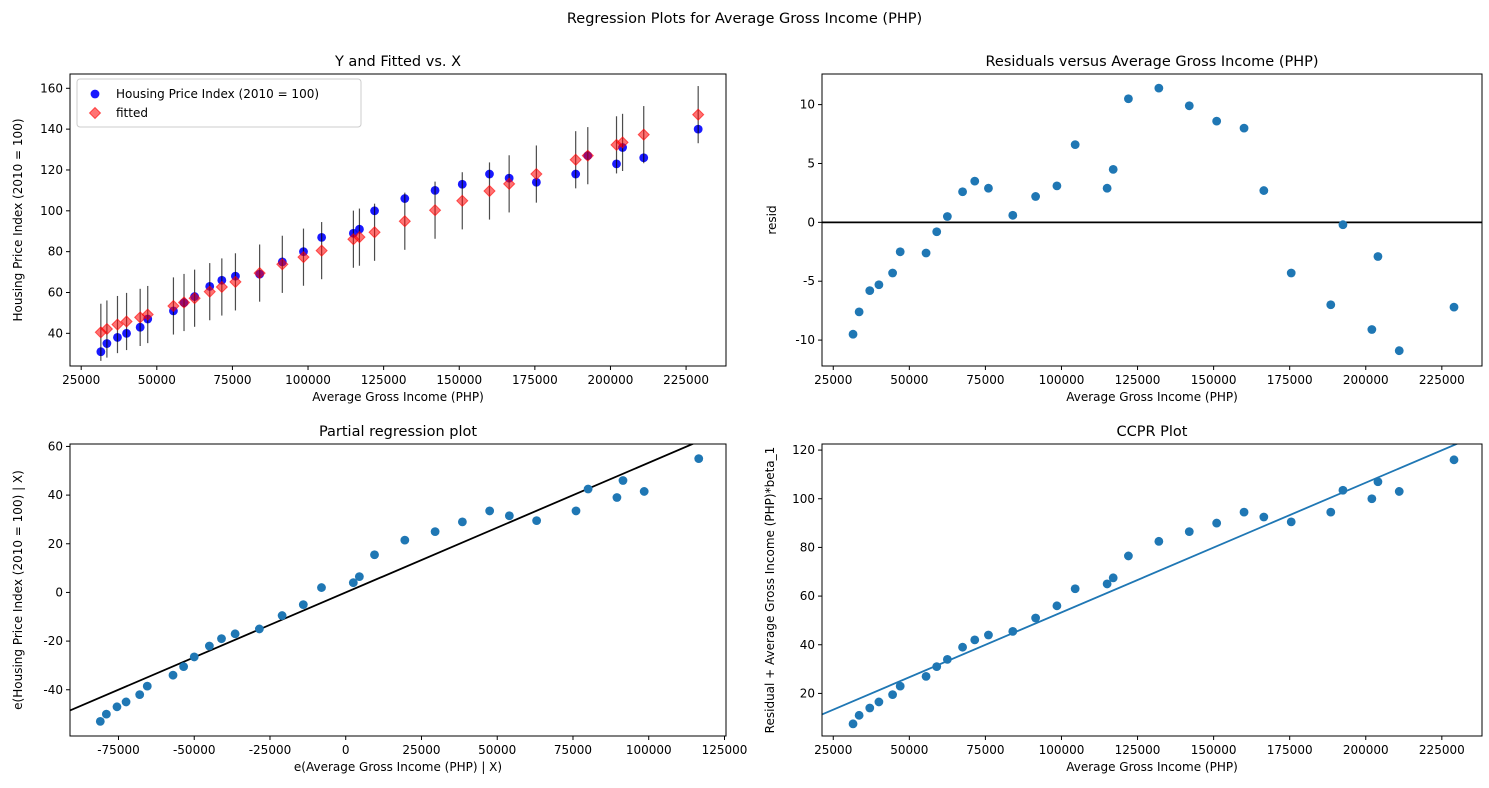 This screenshot has height=788, width=1489. What do you see at coordinates (809, 281) in the screenshot?
I see `y-tick-label: -5` at bounding box center [809, 281].